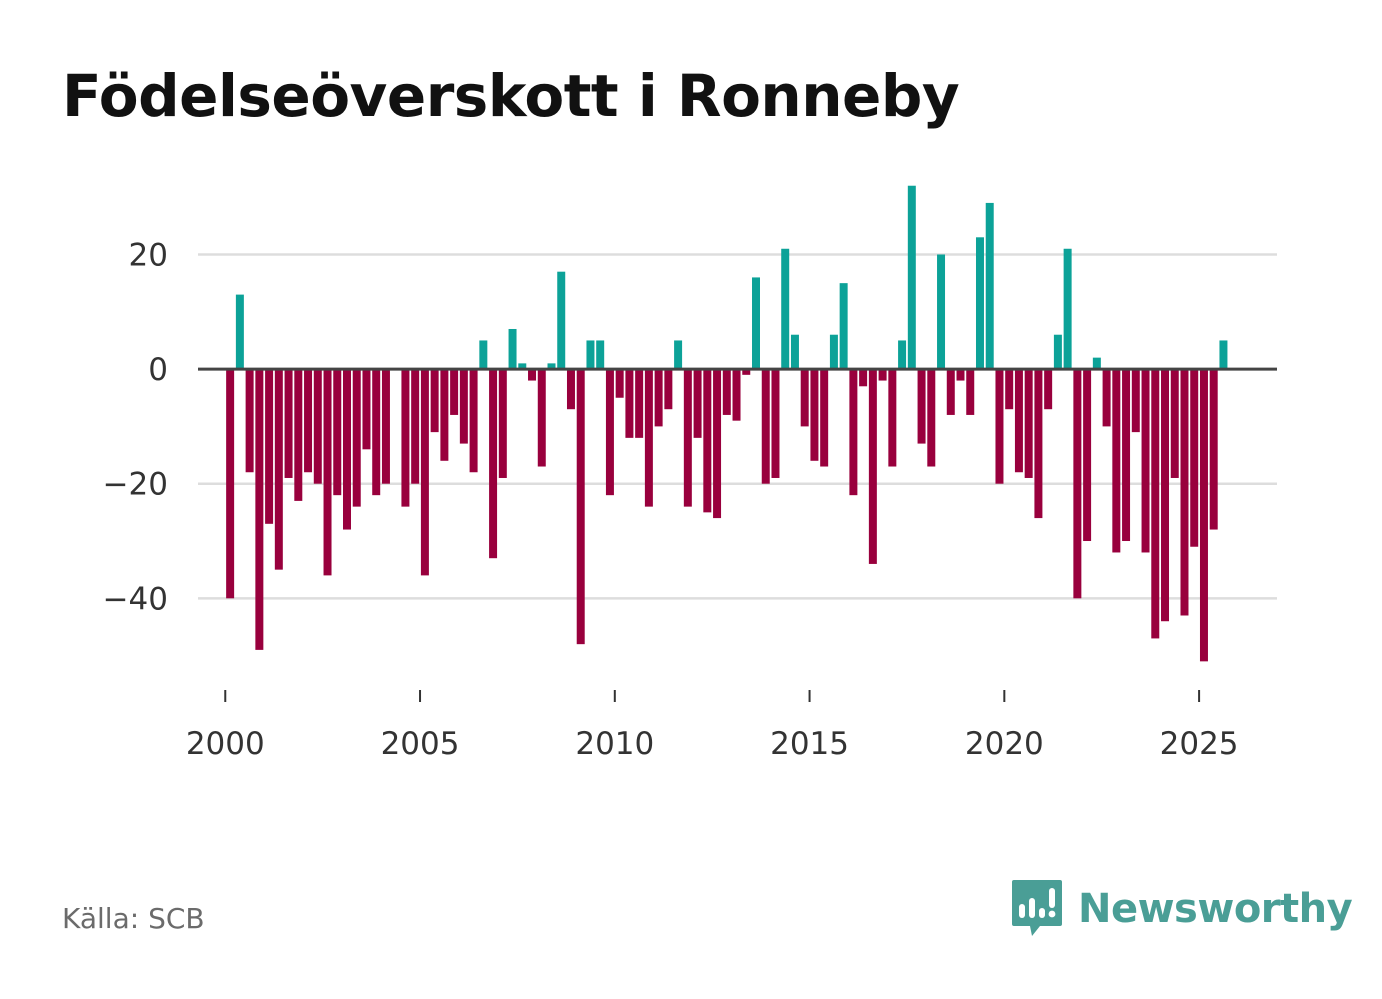  I want to click on brand-logo: Newsworthy, so click(1181, 909).